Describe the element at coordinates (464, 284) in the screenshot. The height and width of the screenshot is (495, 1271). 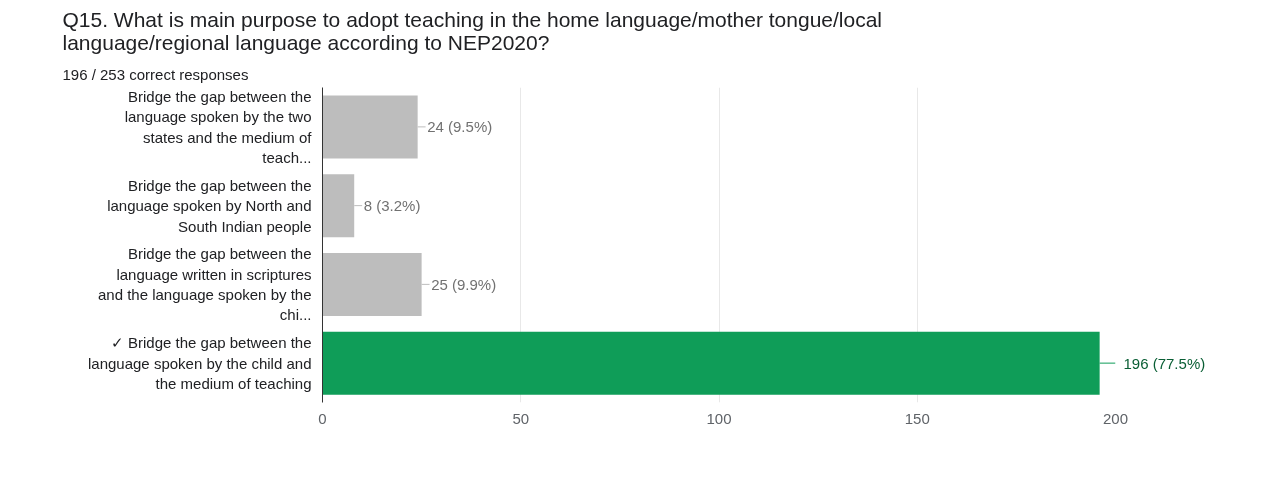
I see `data-label: 25 (9.9%)` at that location.